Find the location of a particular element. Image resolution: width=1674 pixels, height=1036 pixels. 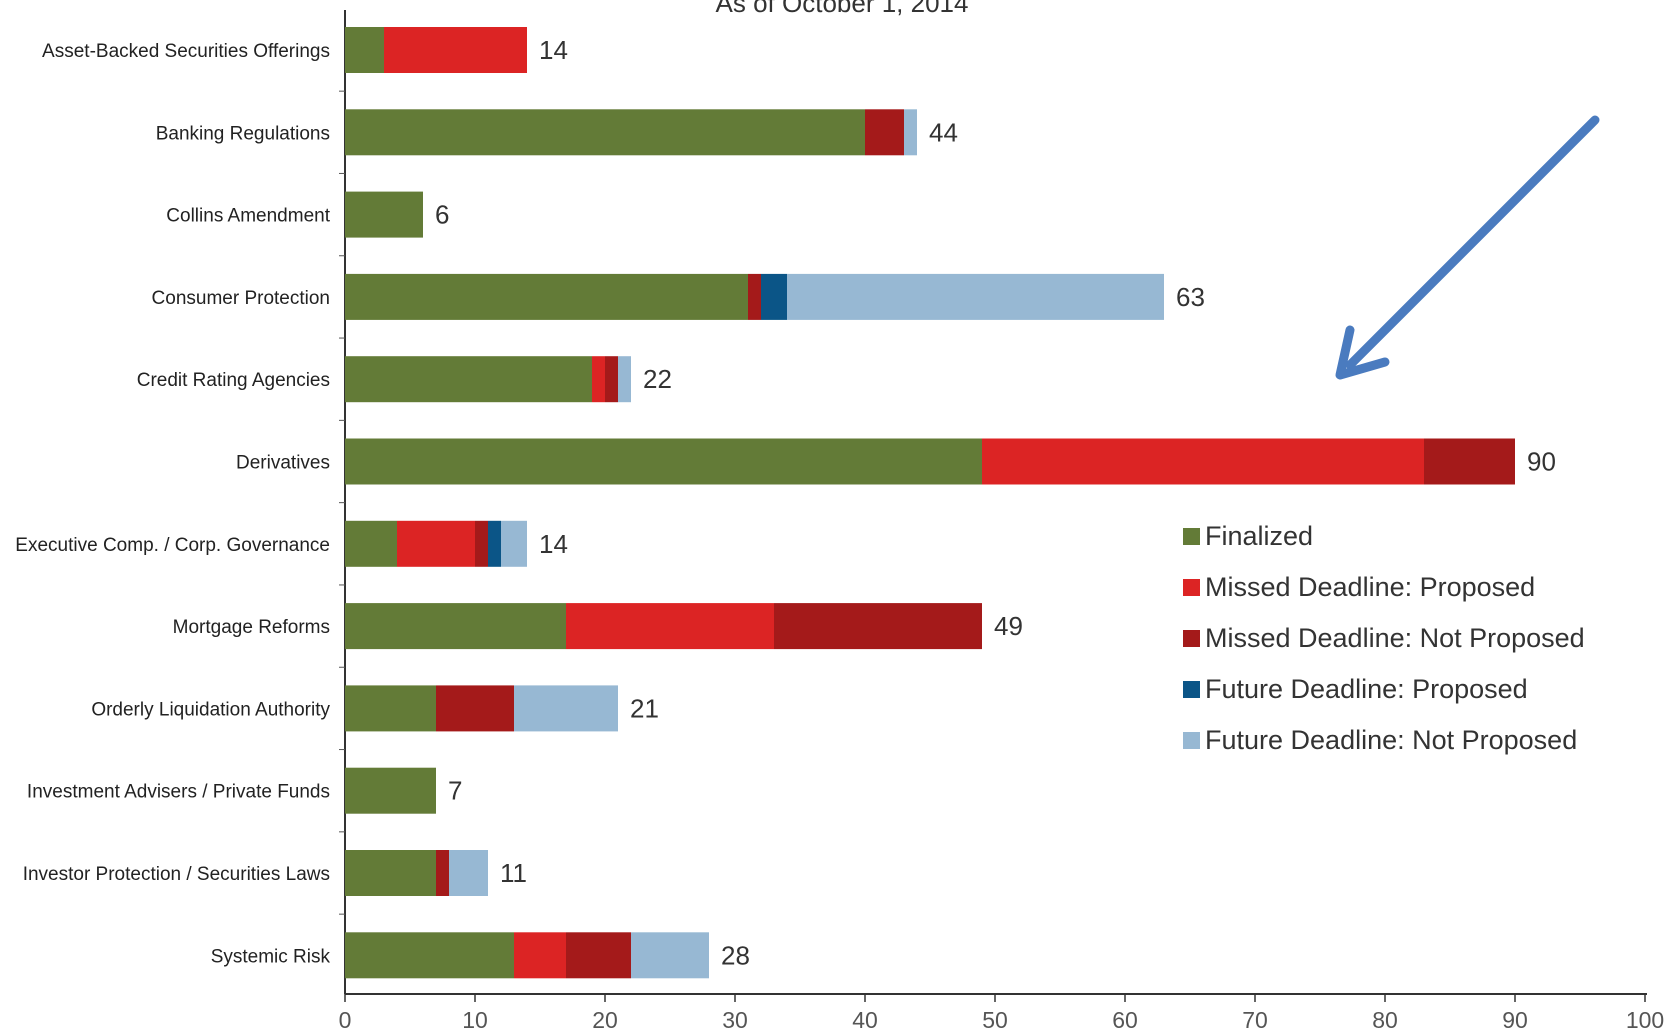

bar-total-label: 11 is located at coordinates (513, 873).